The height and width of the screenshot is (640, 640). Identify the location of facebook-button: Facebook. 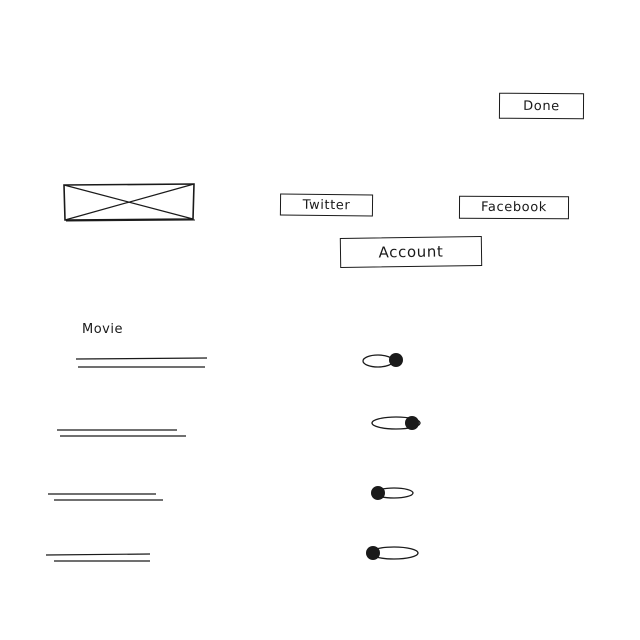
(514, 207).